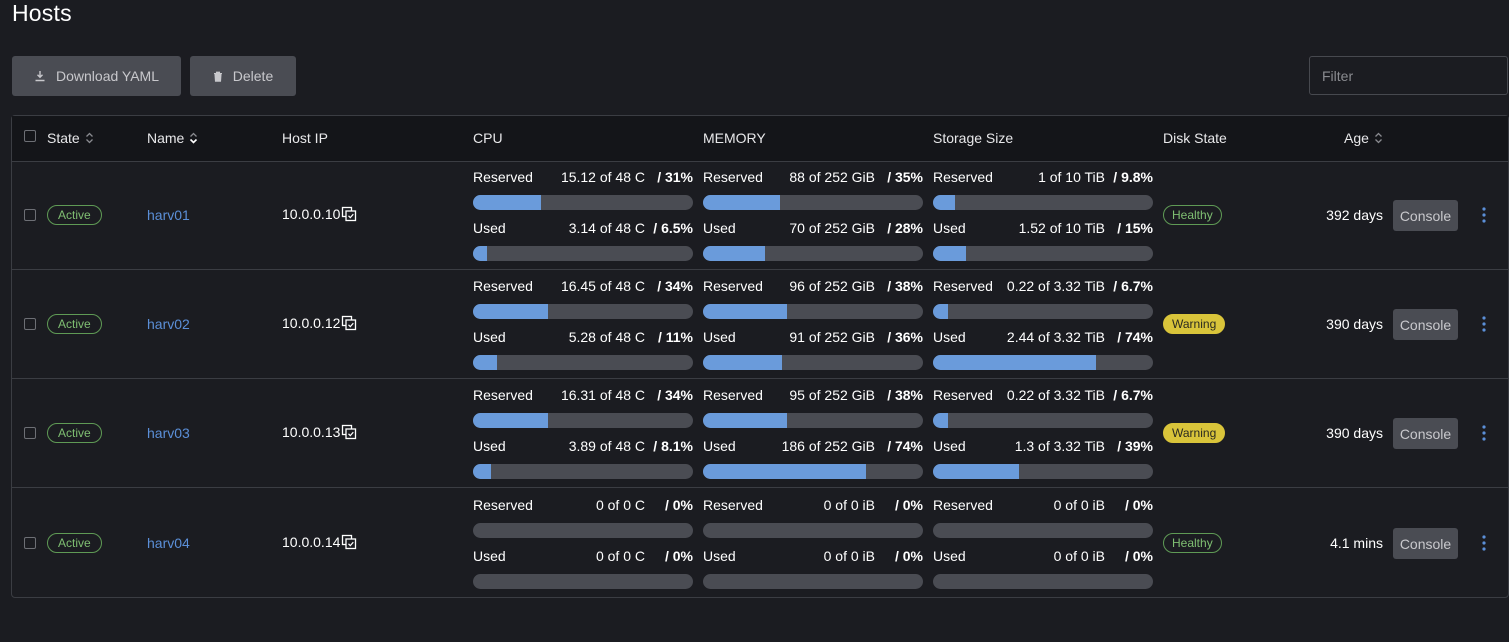 The height and width of the screenshot is (642, 1509). Describe the element at coordinates (1356, 543) in the screenshot. I see `host-age: 4.1 mins` at that location.